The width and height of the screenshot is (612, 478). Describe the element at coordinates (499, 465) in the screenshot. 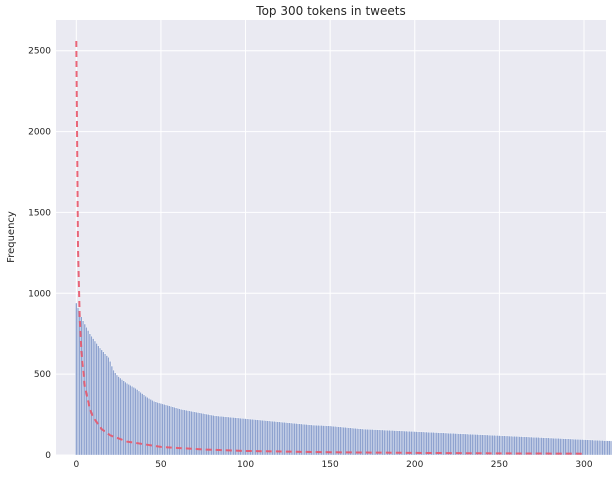

I see `x-tick-label: 250` at that location.